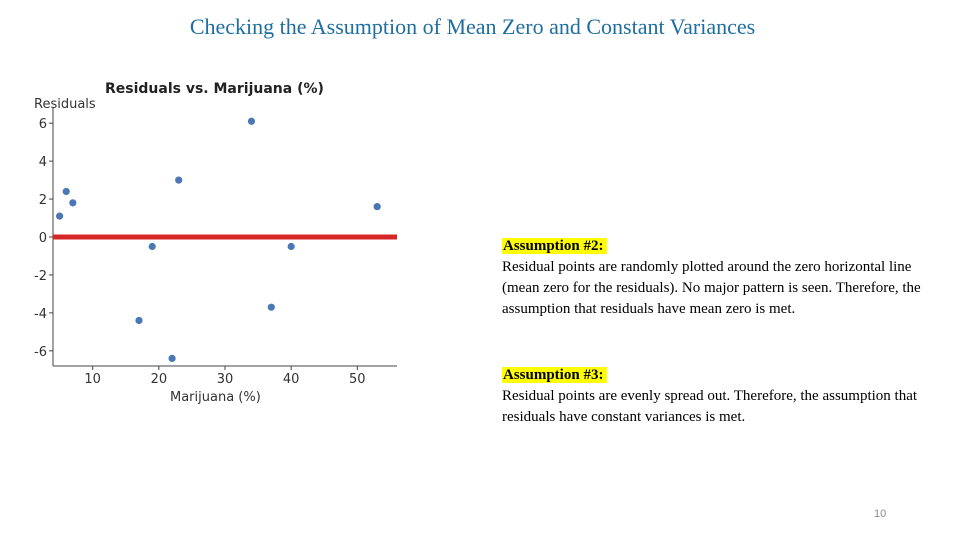 The image size is (960, 540). Describe the element at coordinates (43, 162) in the screenshot. I see `y-tick-label: 4` at that location.